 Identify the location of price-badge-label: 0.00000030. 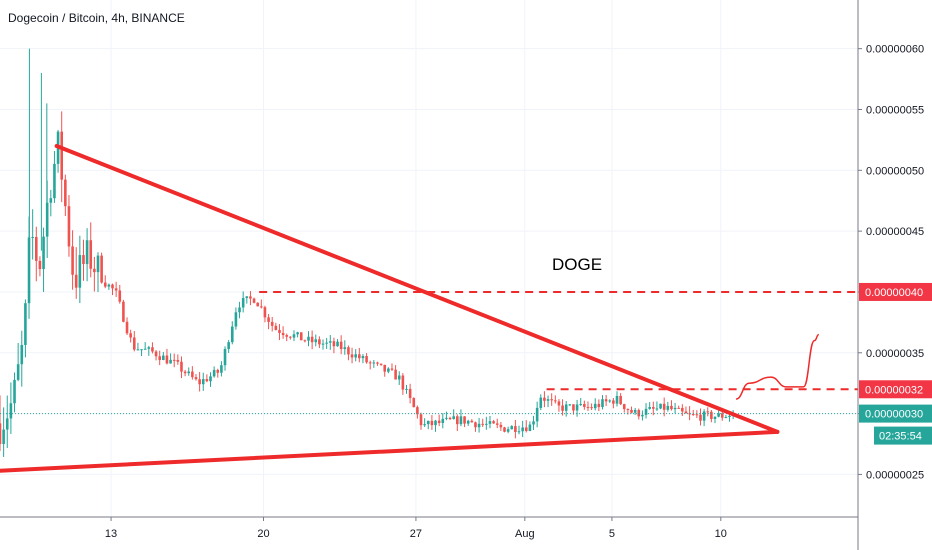
(894, 415).